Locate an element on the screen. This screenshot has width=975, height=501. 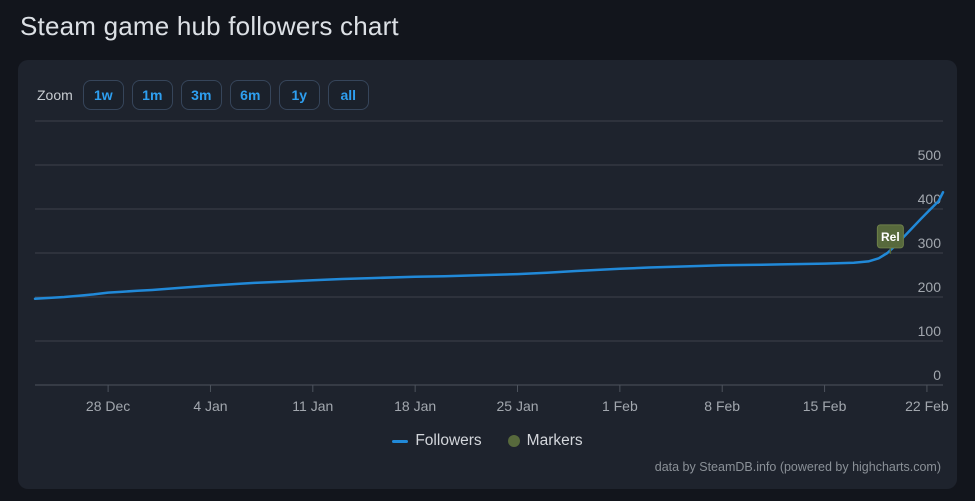
legend-label-markers: Markers is located at coordinates (554, 440).